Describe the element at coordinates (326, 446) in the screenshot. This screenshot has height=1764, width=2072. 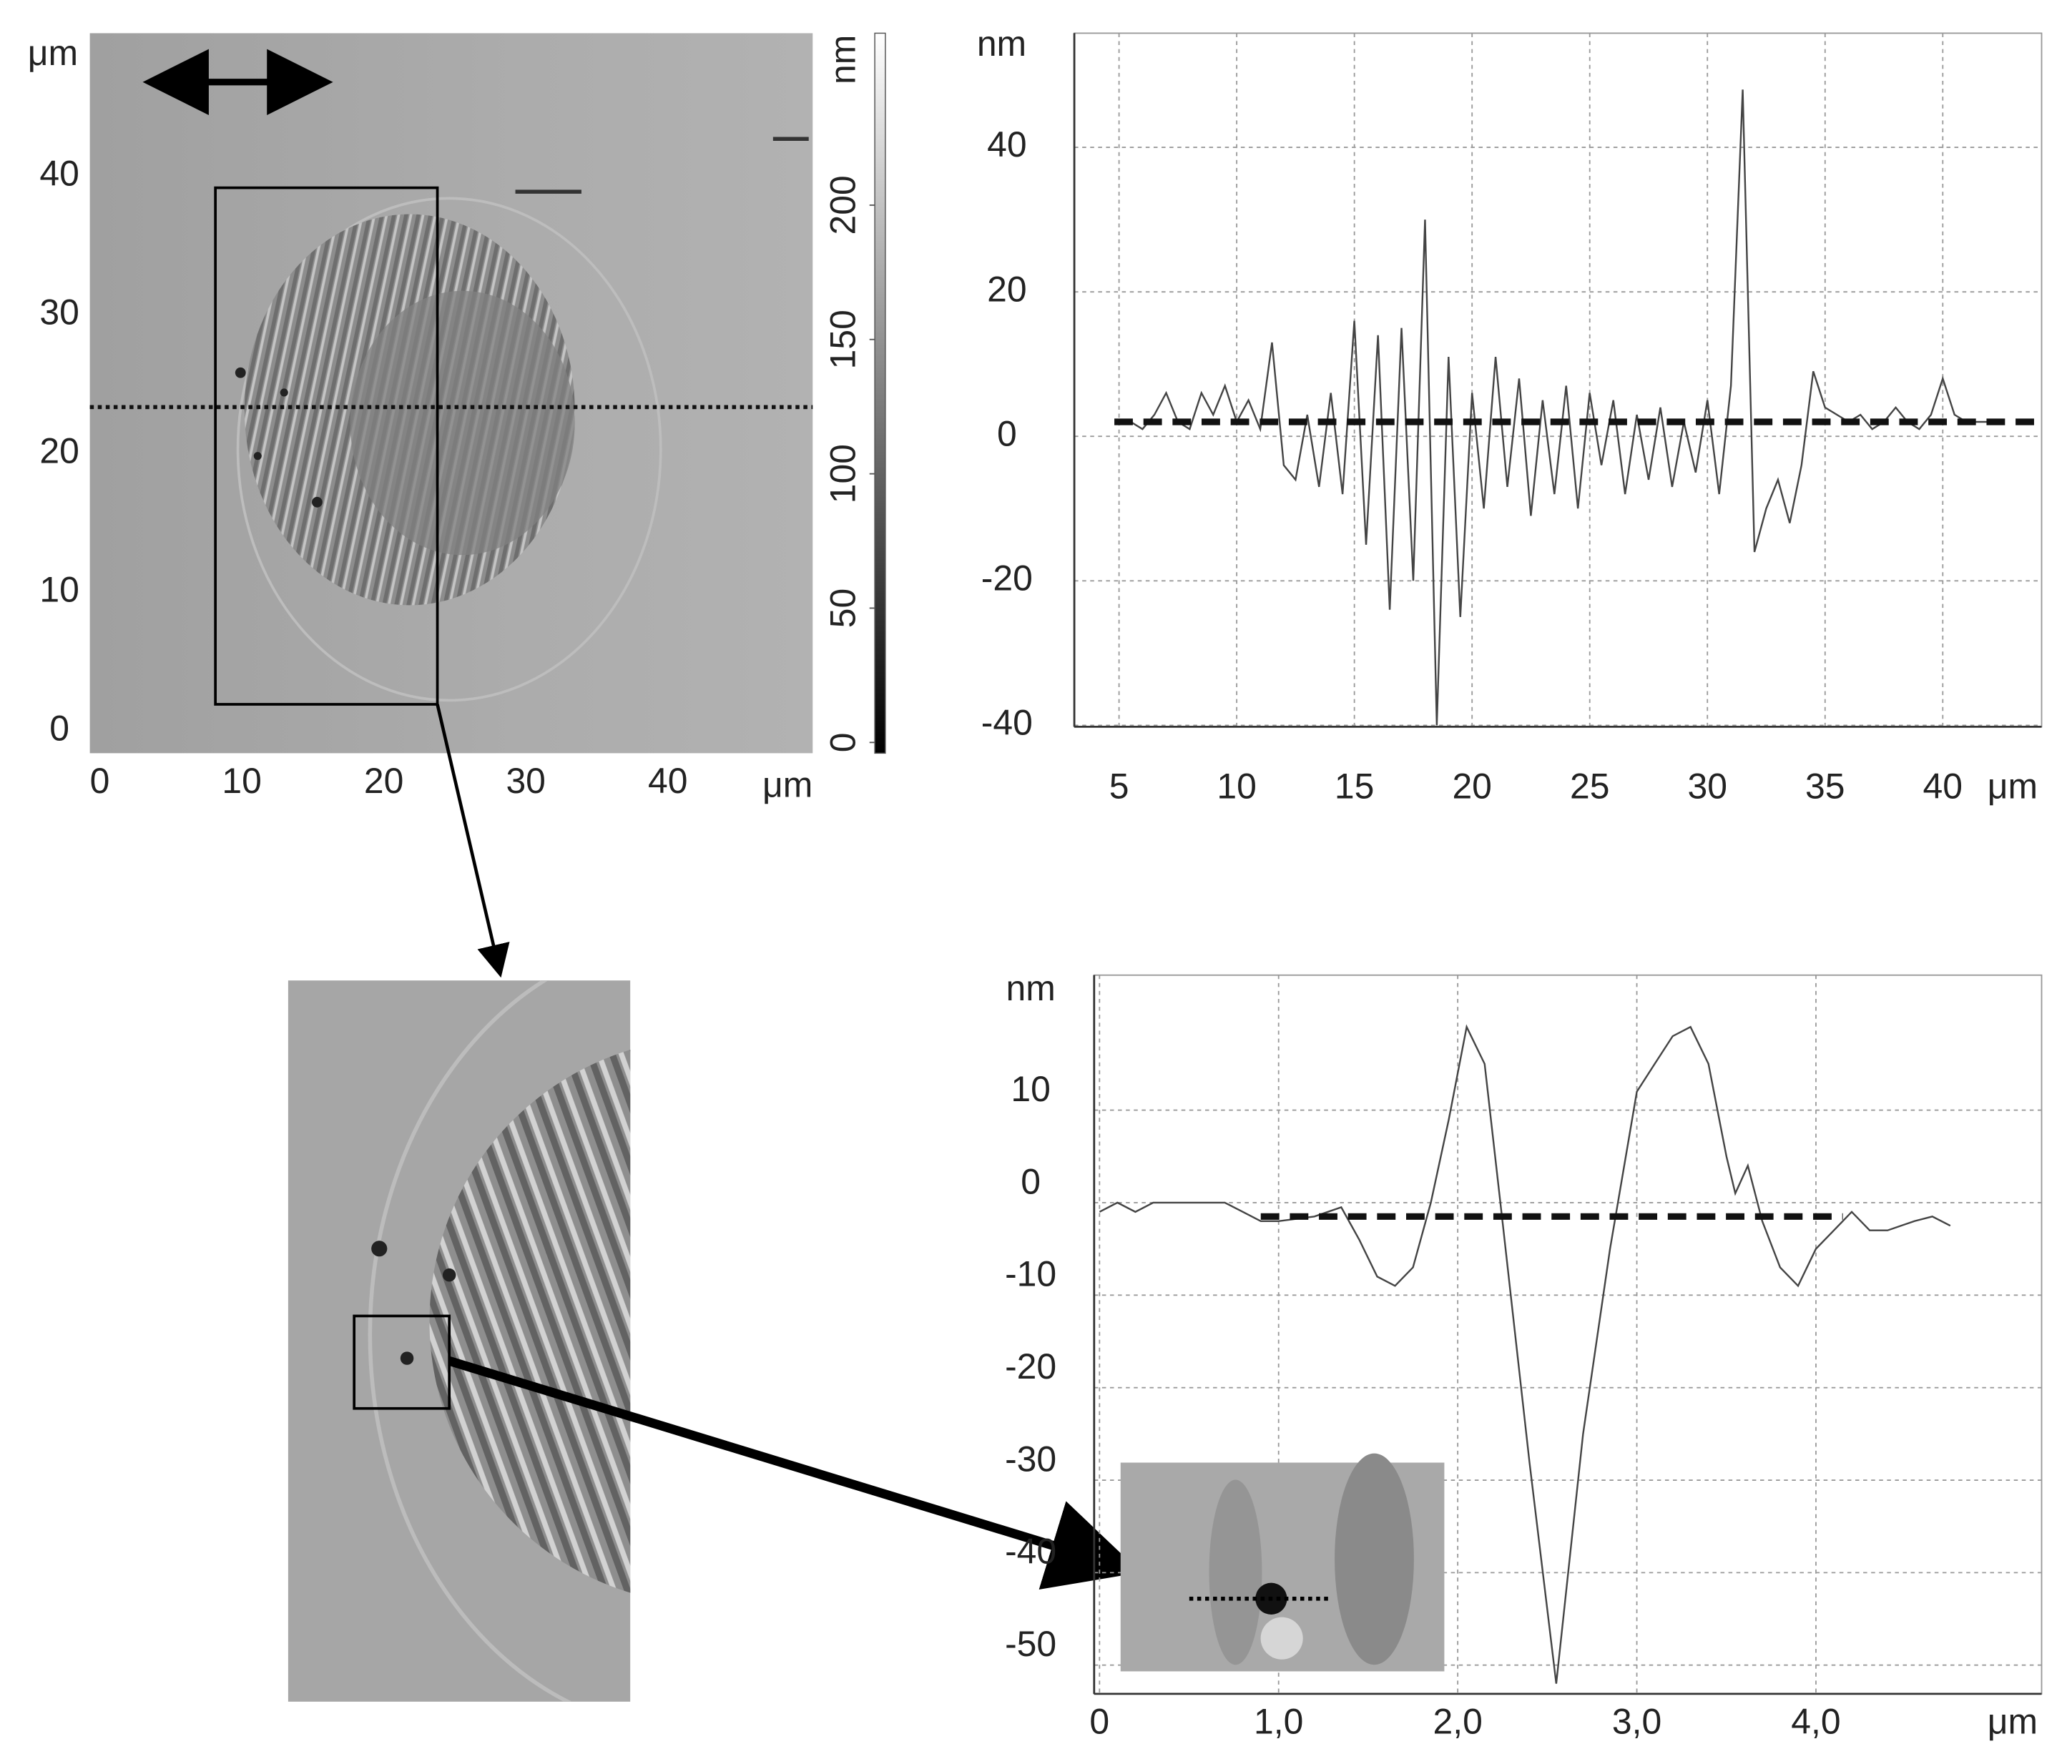
I see `selection-box` at that location.